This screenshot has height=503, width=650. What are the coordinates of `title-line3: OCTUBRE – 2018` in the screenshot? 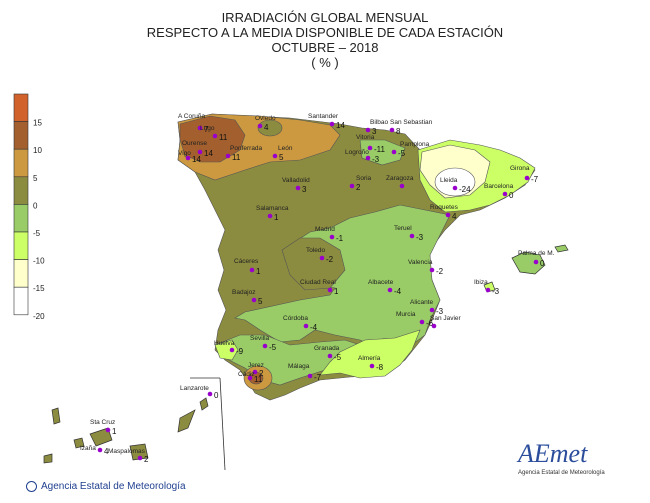 It's located at (325, 47).